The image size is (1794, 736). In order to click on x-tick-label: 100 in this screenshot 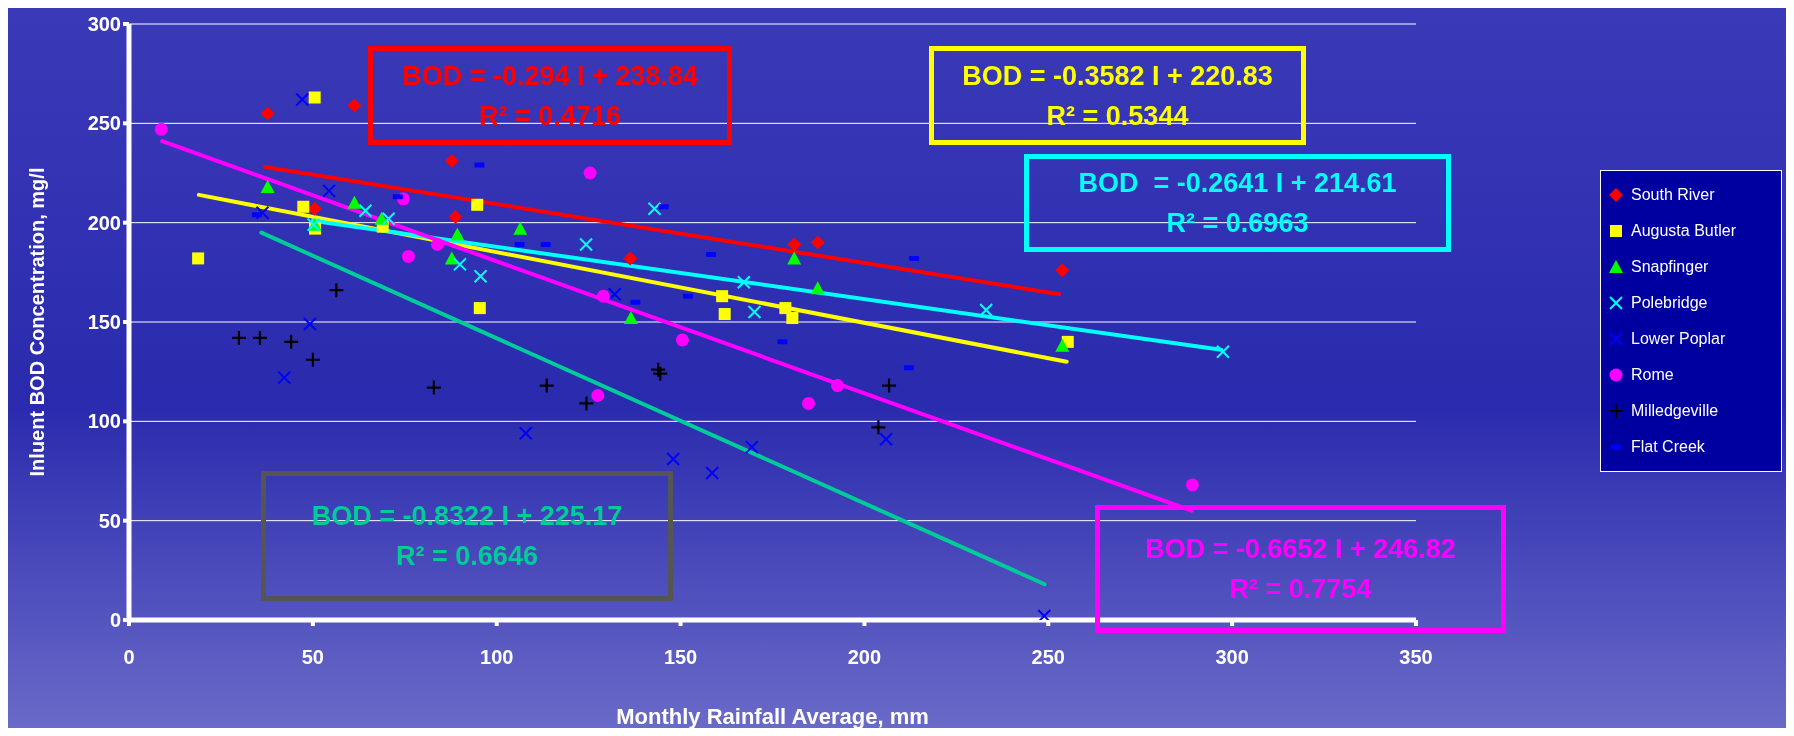, I will do `click(497, 657)`.